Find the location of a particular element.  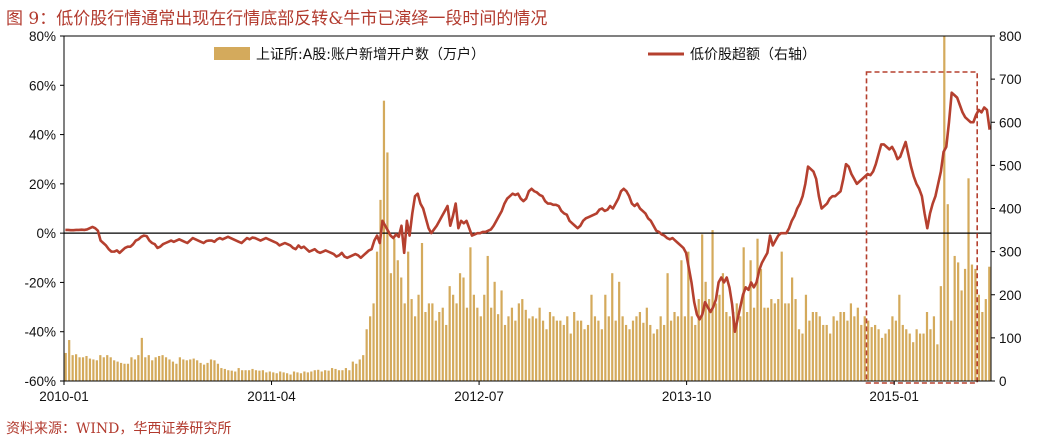

y-right-tick-label: 400 is located at coordinates (1010, 209).